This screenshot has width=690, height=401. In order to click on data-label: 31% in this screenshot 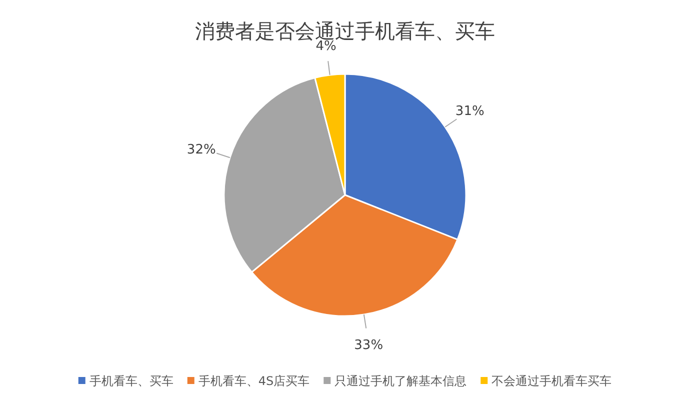, I will do `click(469, 112)`.